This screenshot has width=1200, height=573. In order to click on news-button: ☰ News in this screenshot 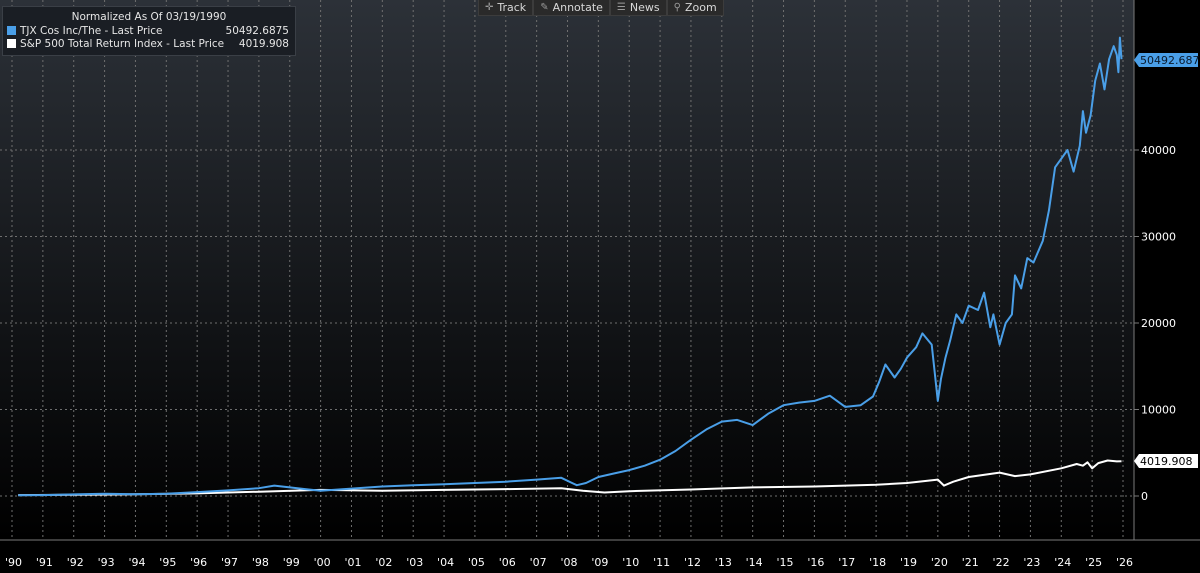, I will do `click(638, 8)`.